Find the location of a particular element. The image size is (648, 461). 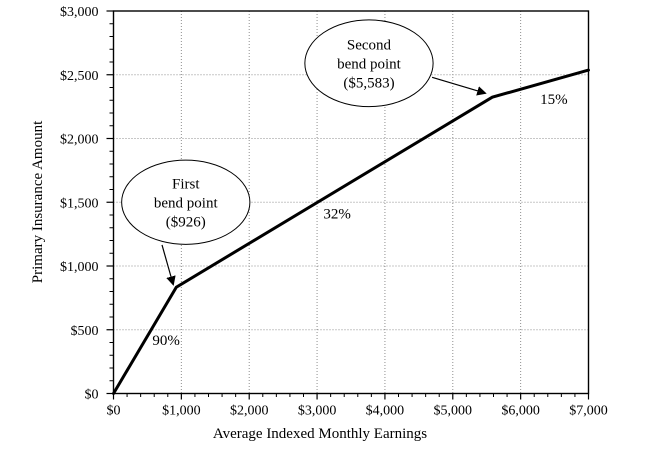

annotation-text-line: Second is located at coordinates (369, 45).